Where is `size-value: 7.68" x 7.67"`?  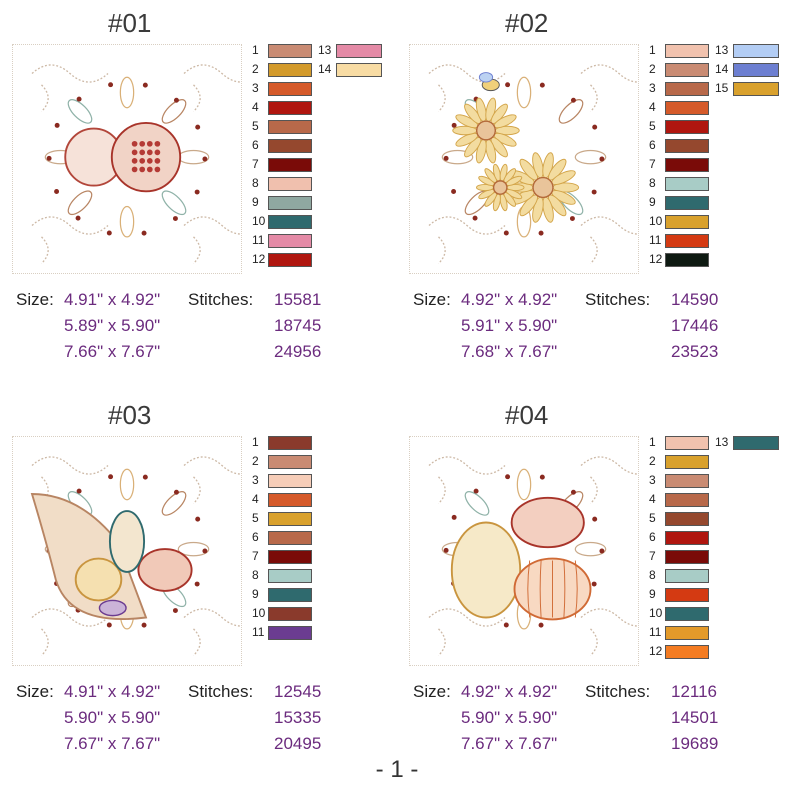
size-value: 7.68" x 7.67" is located at coordinates (509, 351).